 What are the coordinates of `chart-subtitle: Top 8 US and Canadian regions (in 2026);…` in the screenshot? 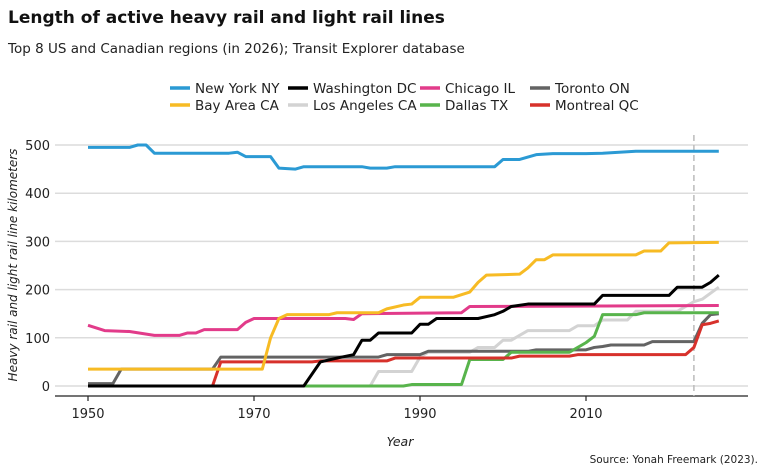 It's located at (236, 49).